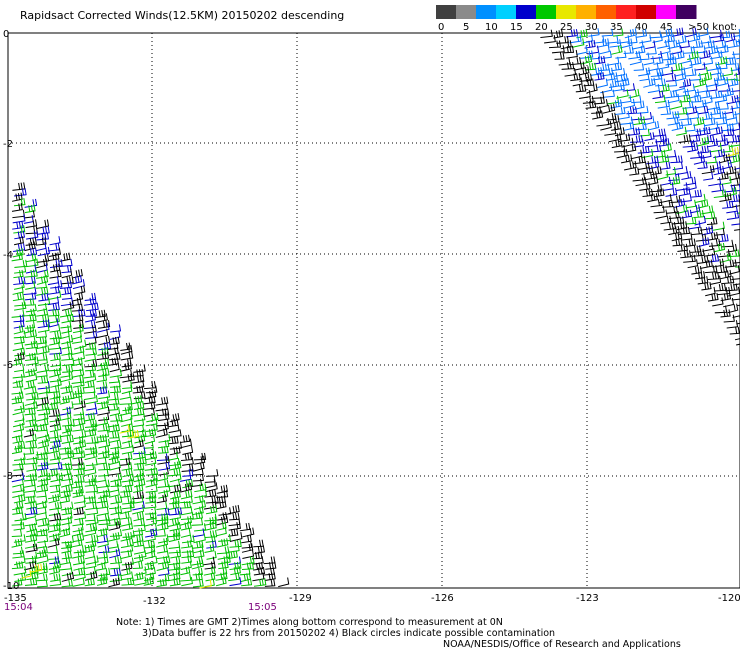 The width and height of the screenshot is (740, 650). What do you see at coordinates (262, 607) in the screenshot?
I see `time-label-end: 15:05` at bounding box center [262, 607].